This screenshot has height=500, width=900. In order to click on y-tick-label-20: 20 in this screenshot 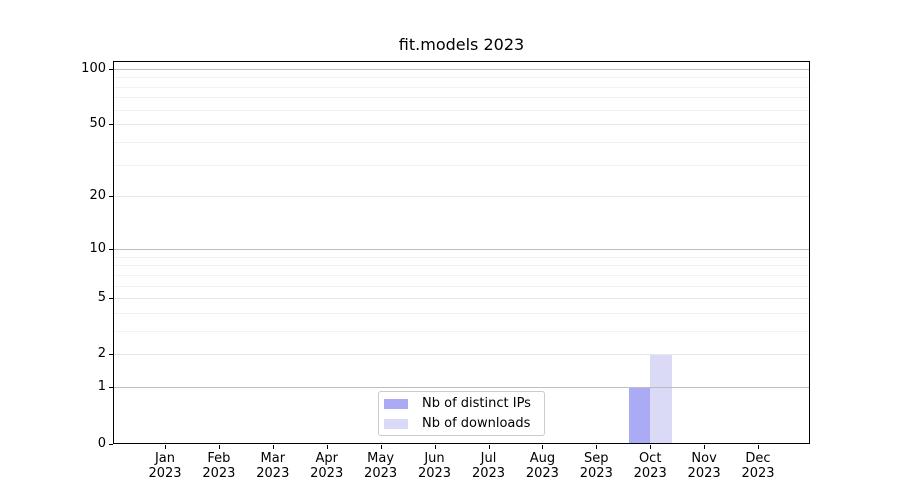, I will do `click(97, 196)`.